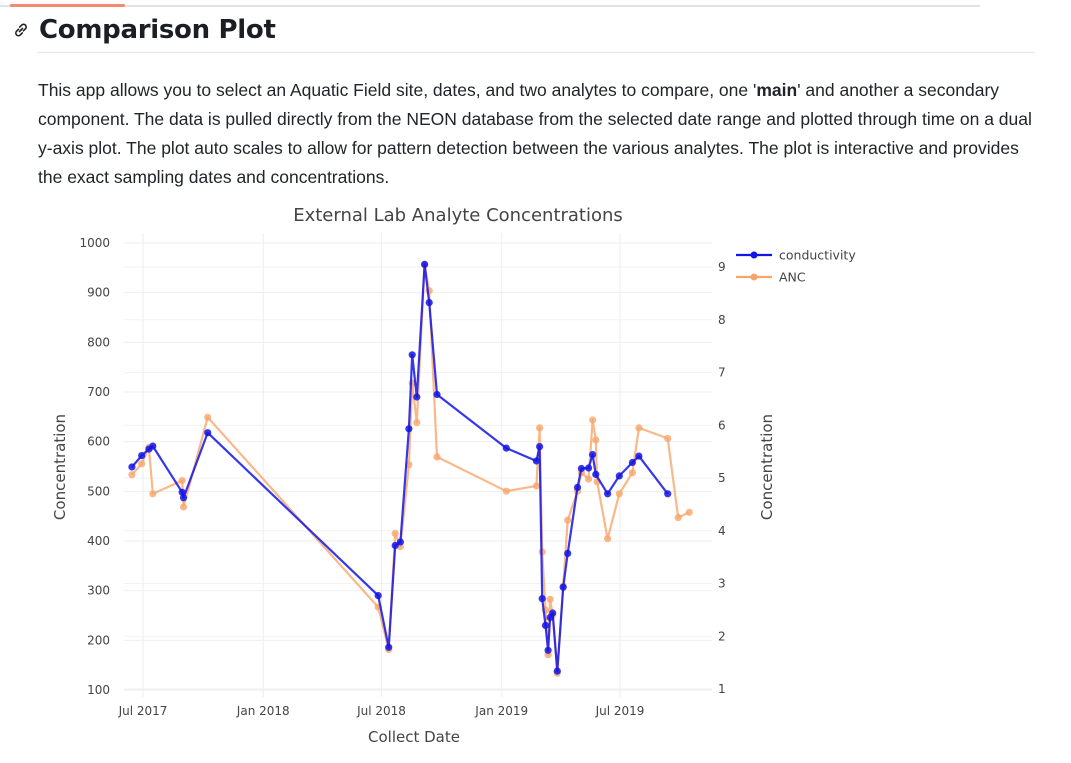  I want to click on y2-tick-label: 8, so click(722, 320).